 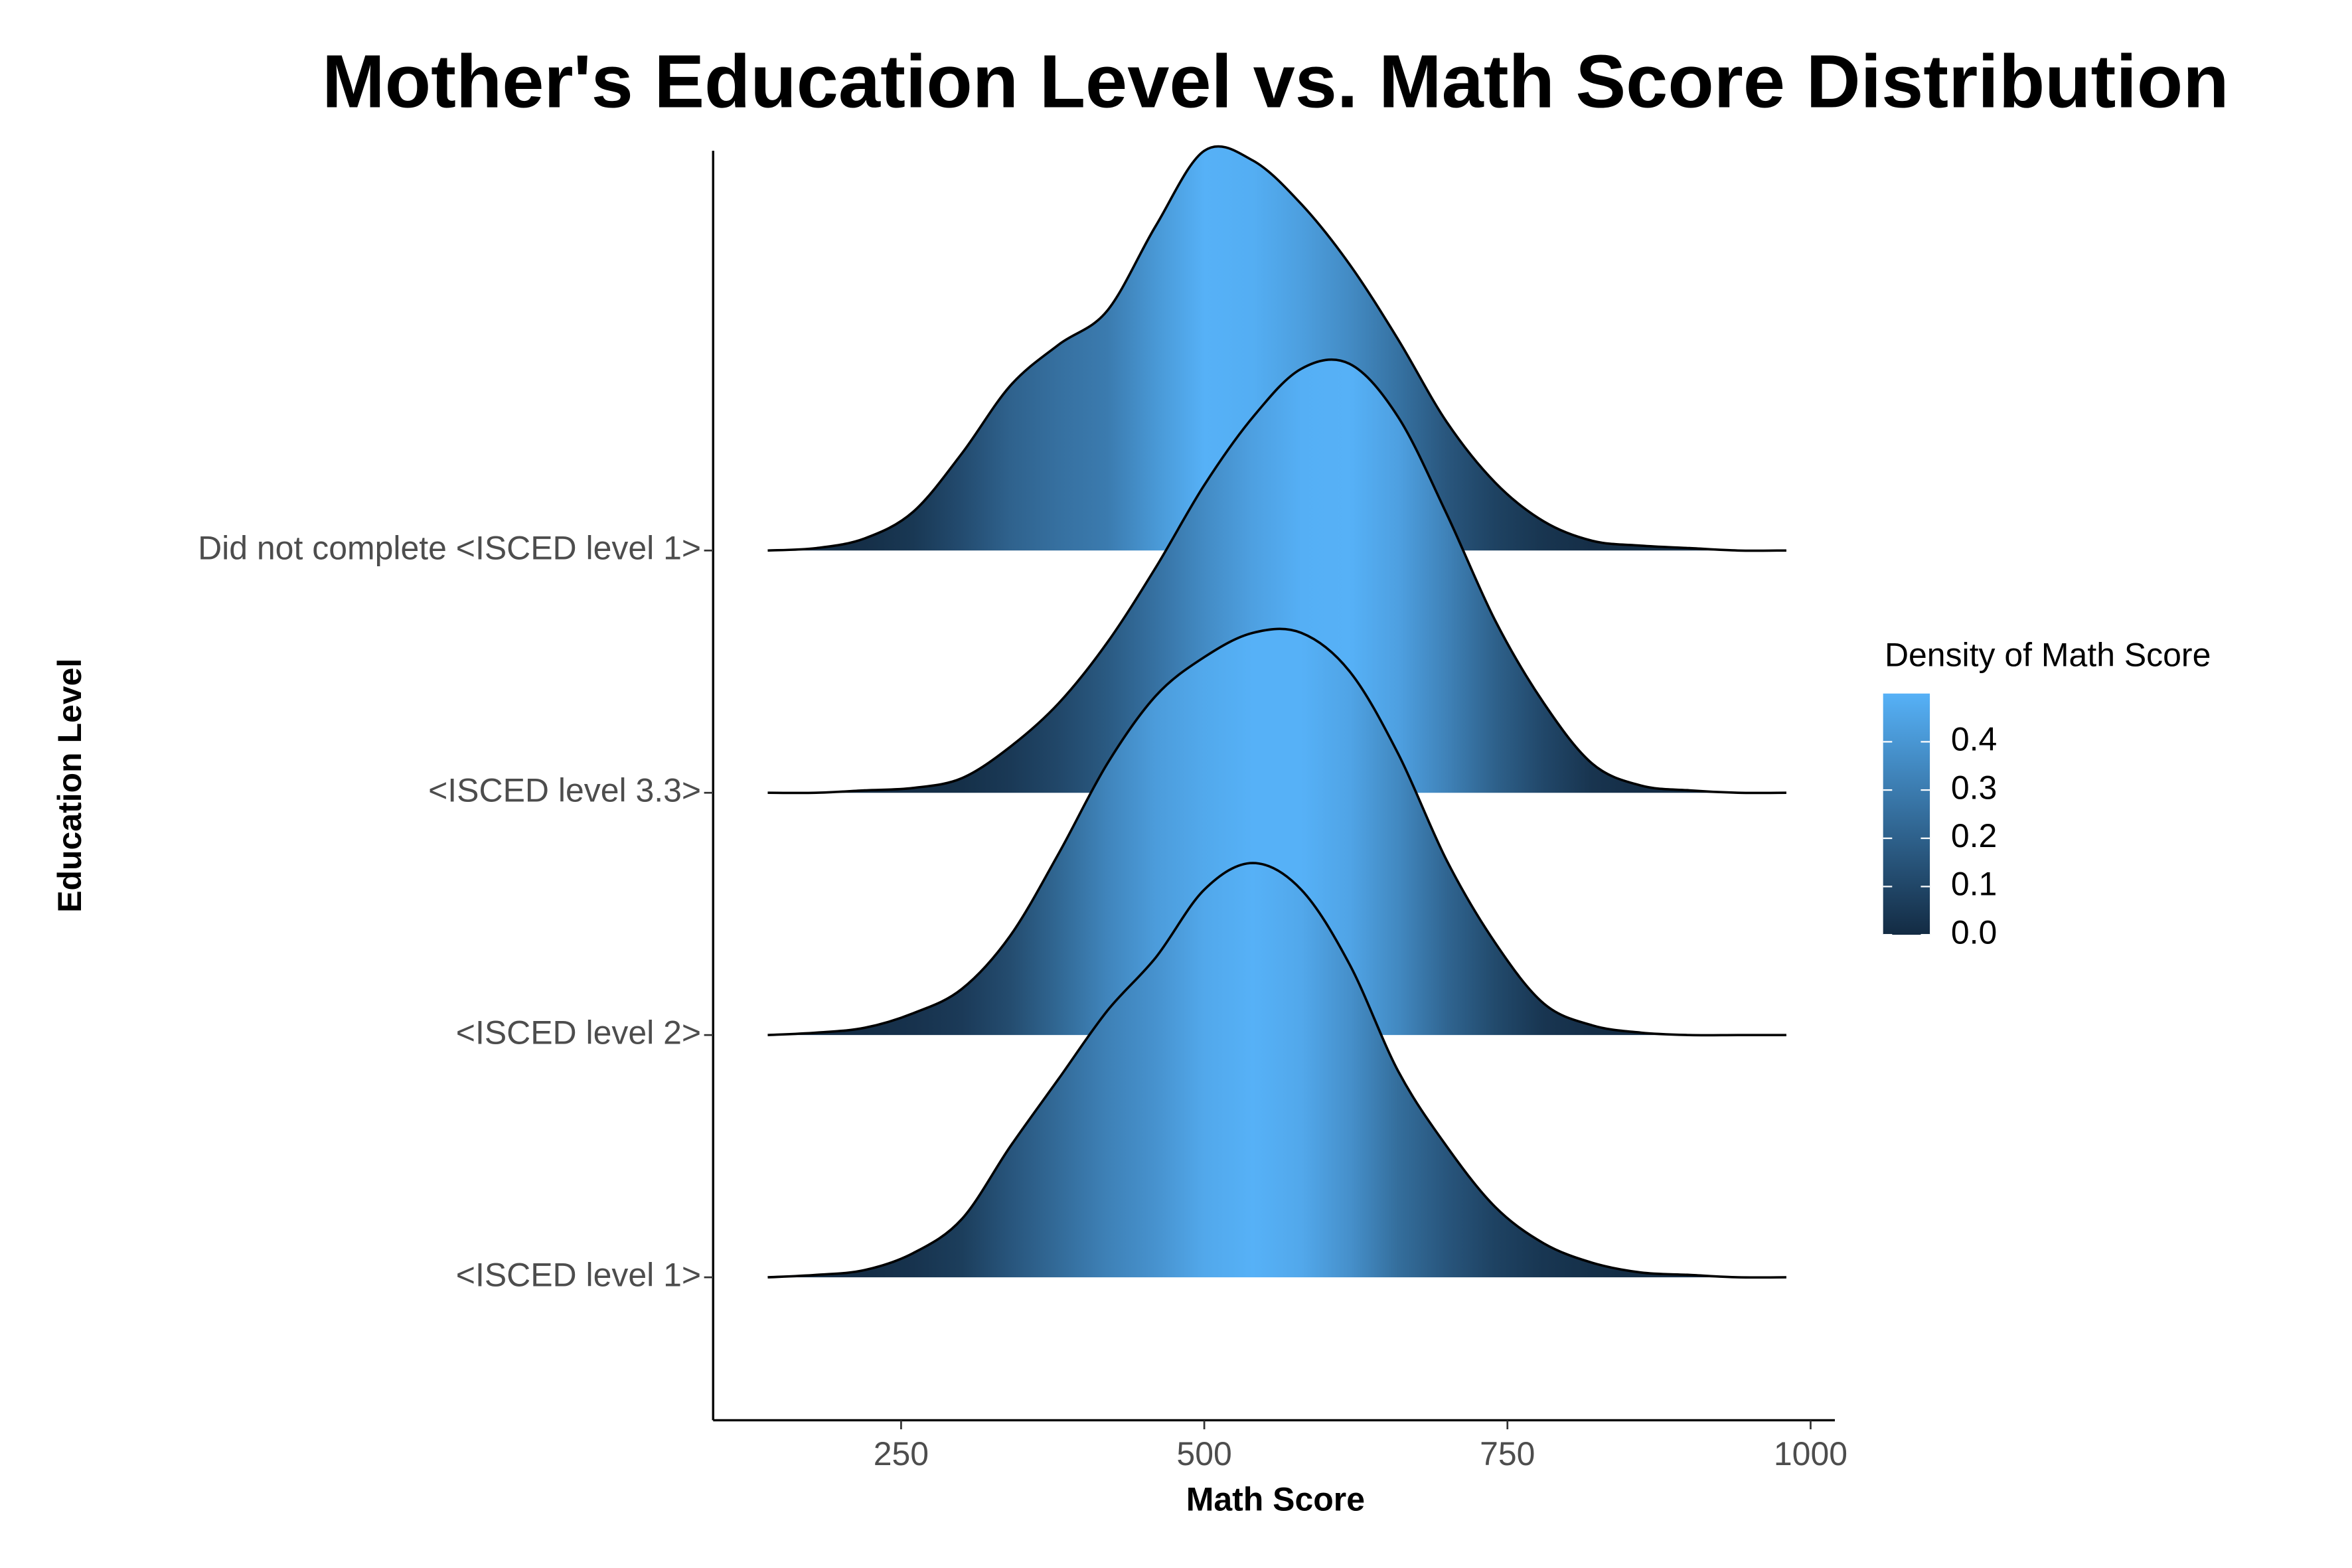 I want to click on colorbar, so click(x=1906, y=814).